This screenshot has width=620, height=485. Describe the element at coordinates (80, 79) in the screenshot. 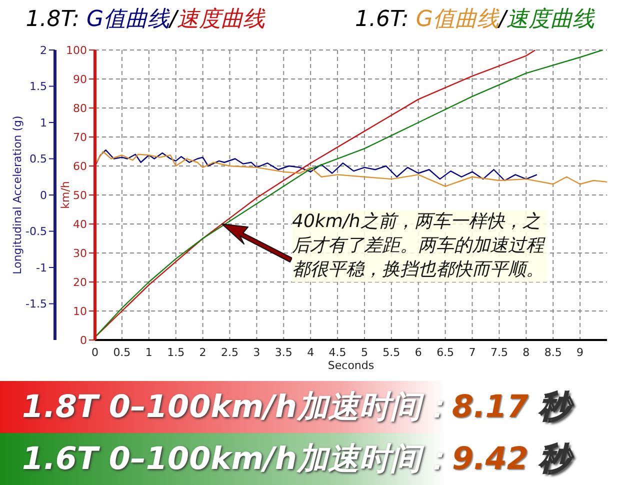

I see `y-tick-label: 90` at that location.